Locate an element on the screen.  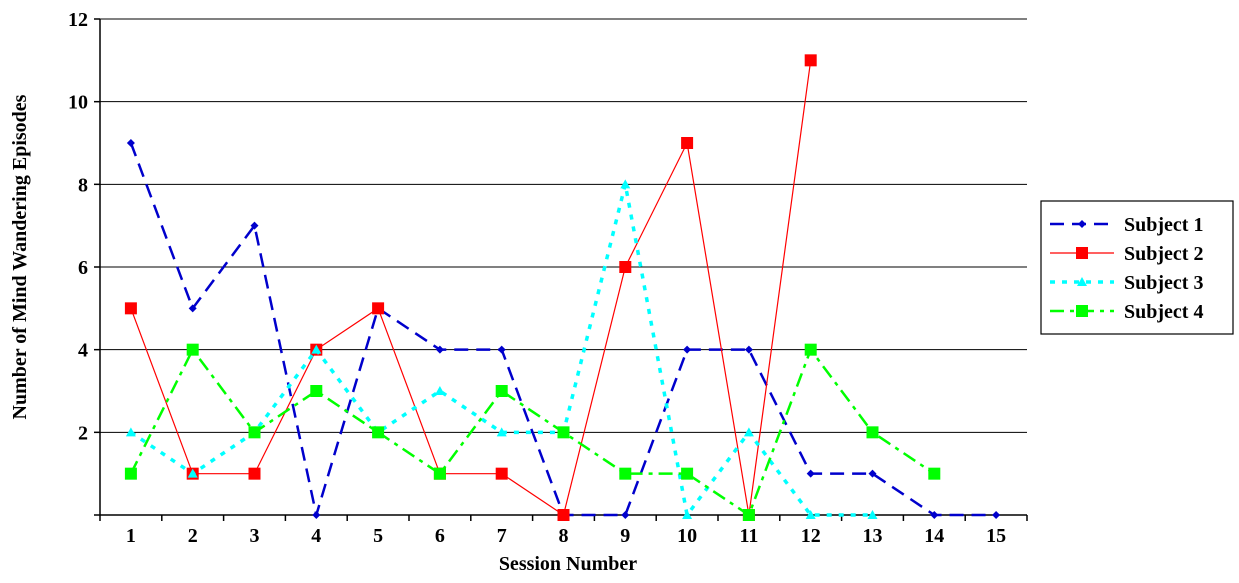
x-tick-label: 15 is located at coordinates (996, 536).